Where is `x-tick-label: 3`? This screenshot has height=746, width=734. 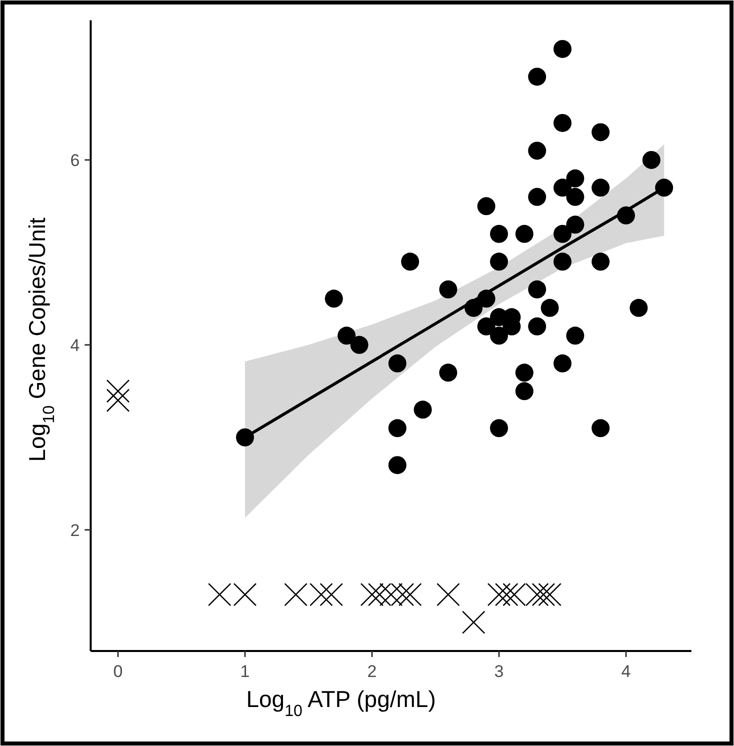 x-tick-label: 3 is located at coordinates (499, 671).